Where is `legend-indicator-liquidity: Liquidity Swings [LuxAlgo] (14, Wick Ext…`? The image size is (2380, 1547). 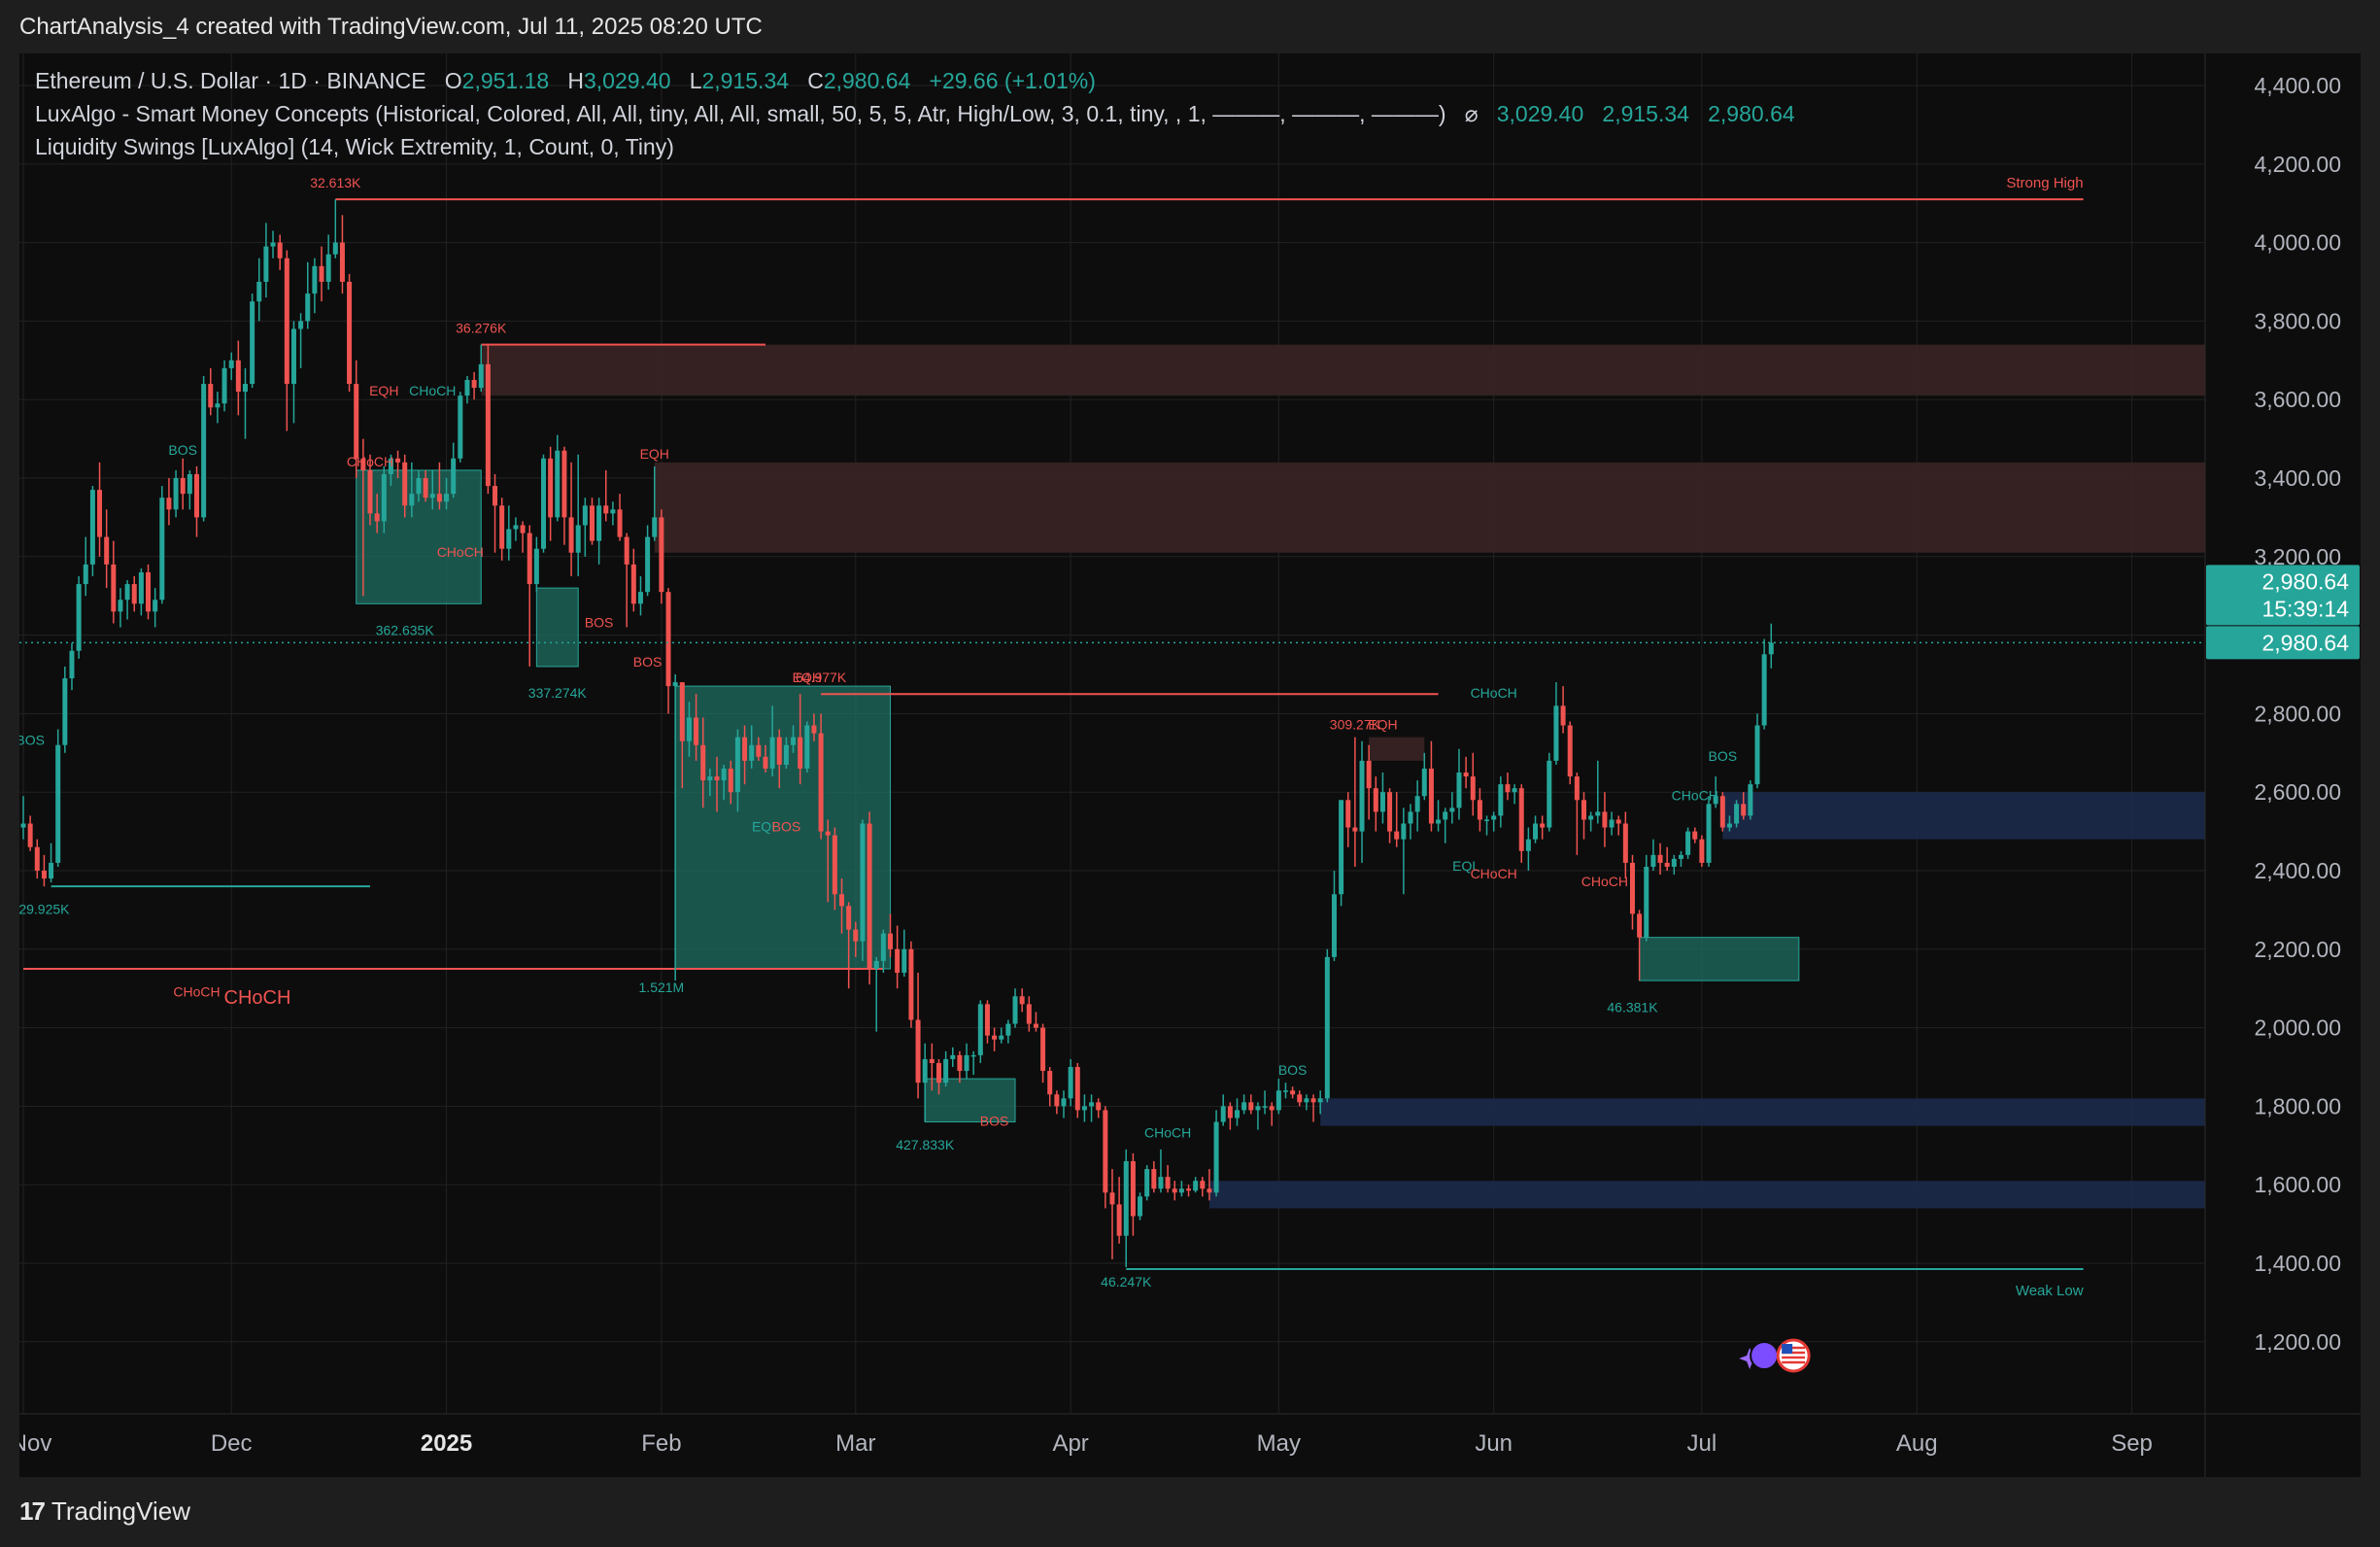 legend-indicator-liquidity: Liquidity Swings [LuxAlgo] (14, Wick Ext… is located at coordinates (354, 147).